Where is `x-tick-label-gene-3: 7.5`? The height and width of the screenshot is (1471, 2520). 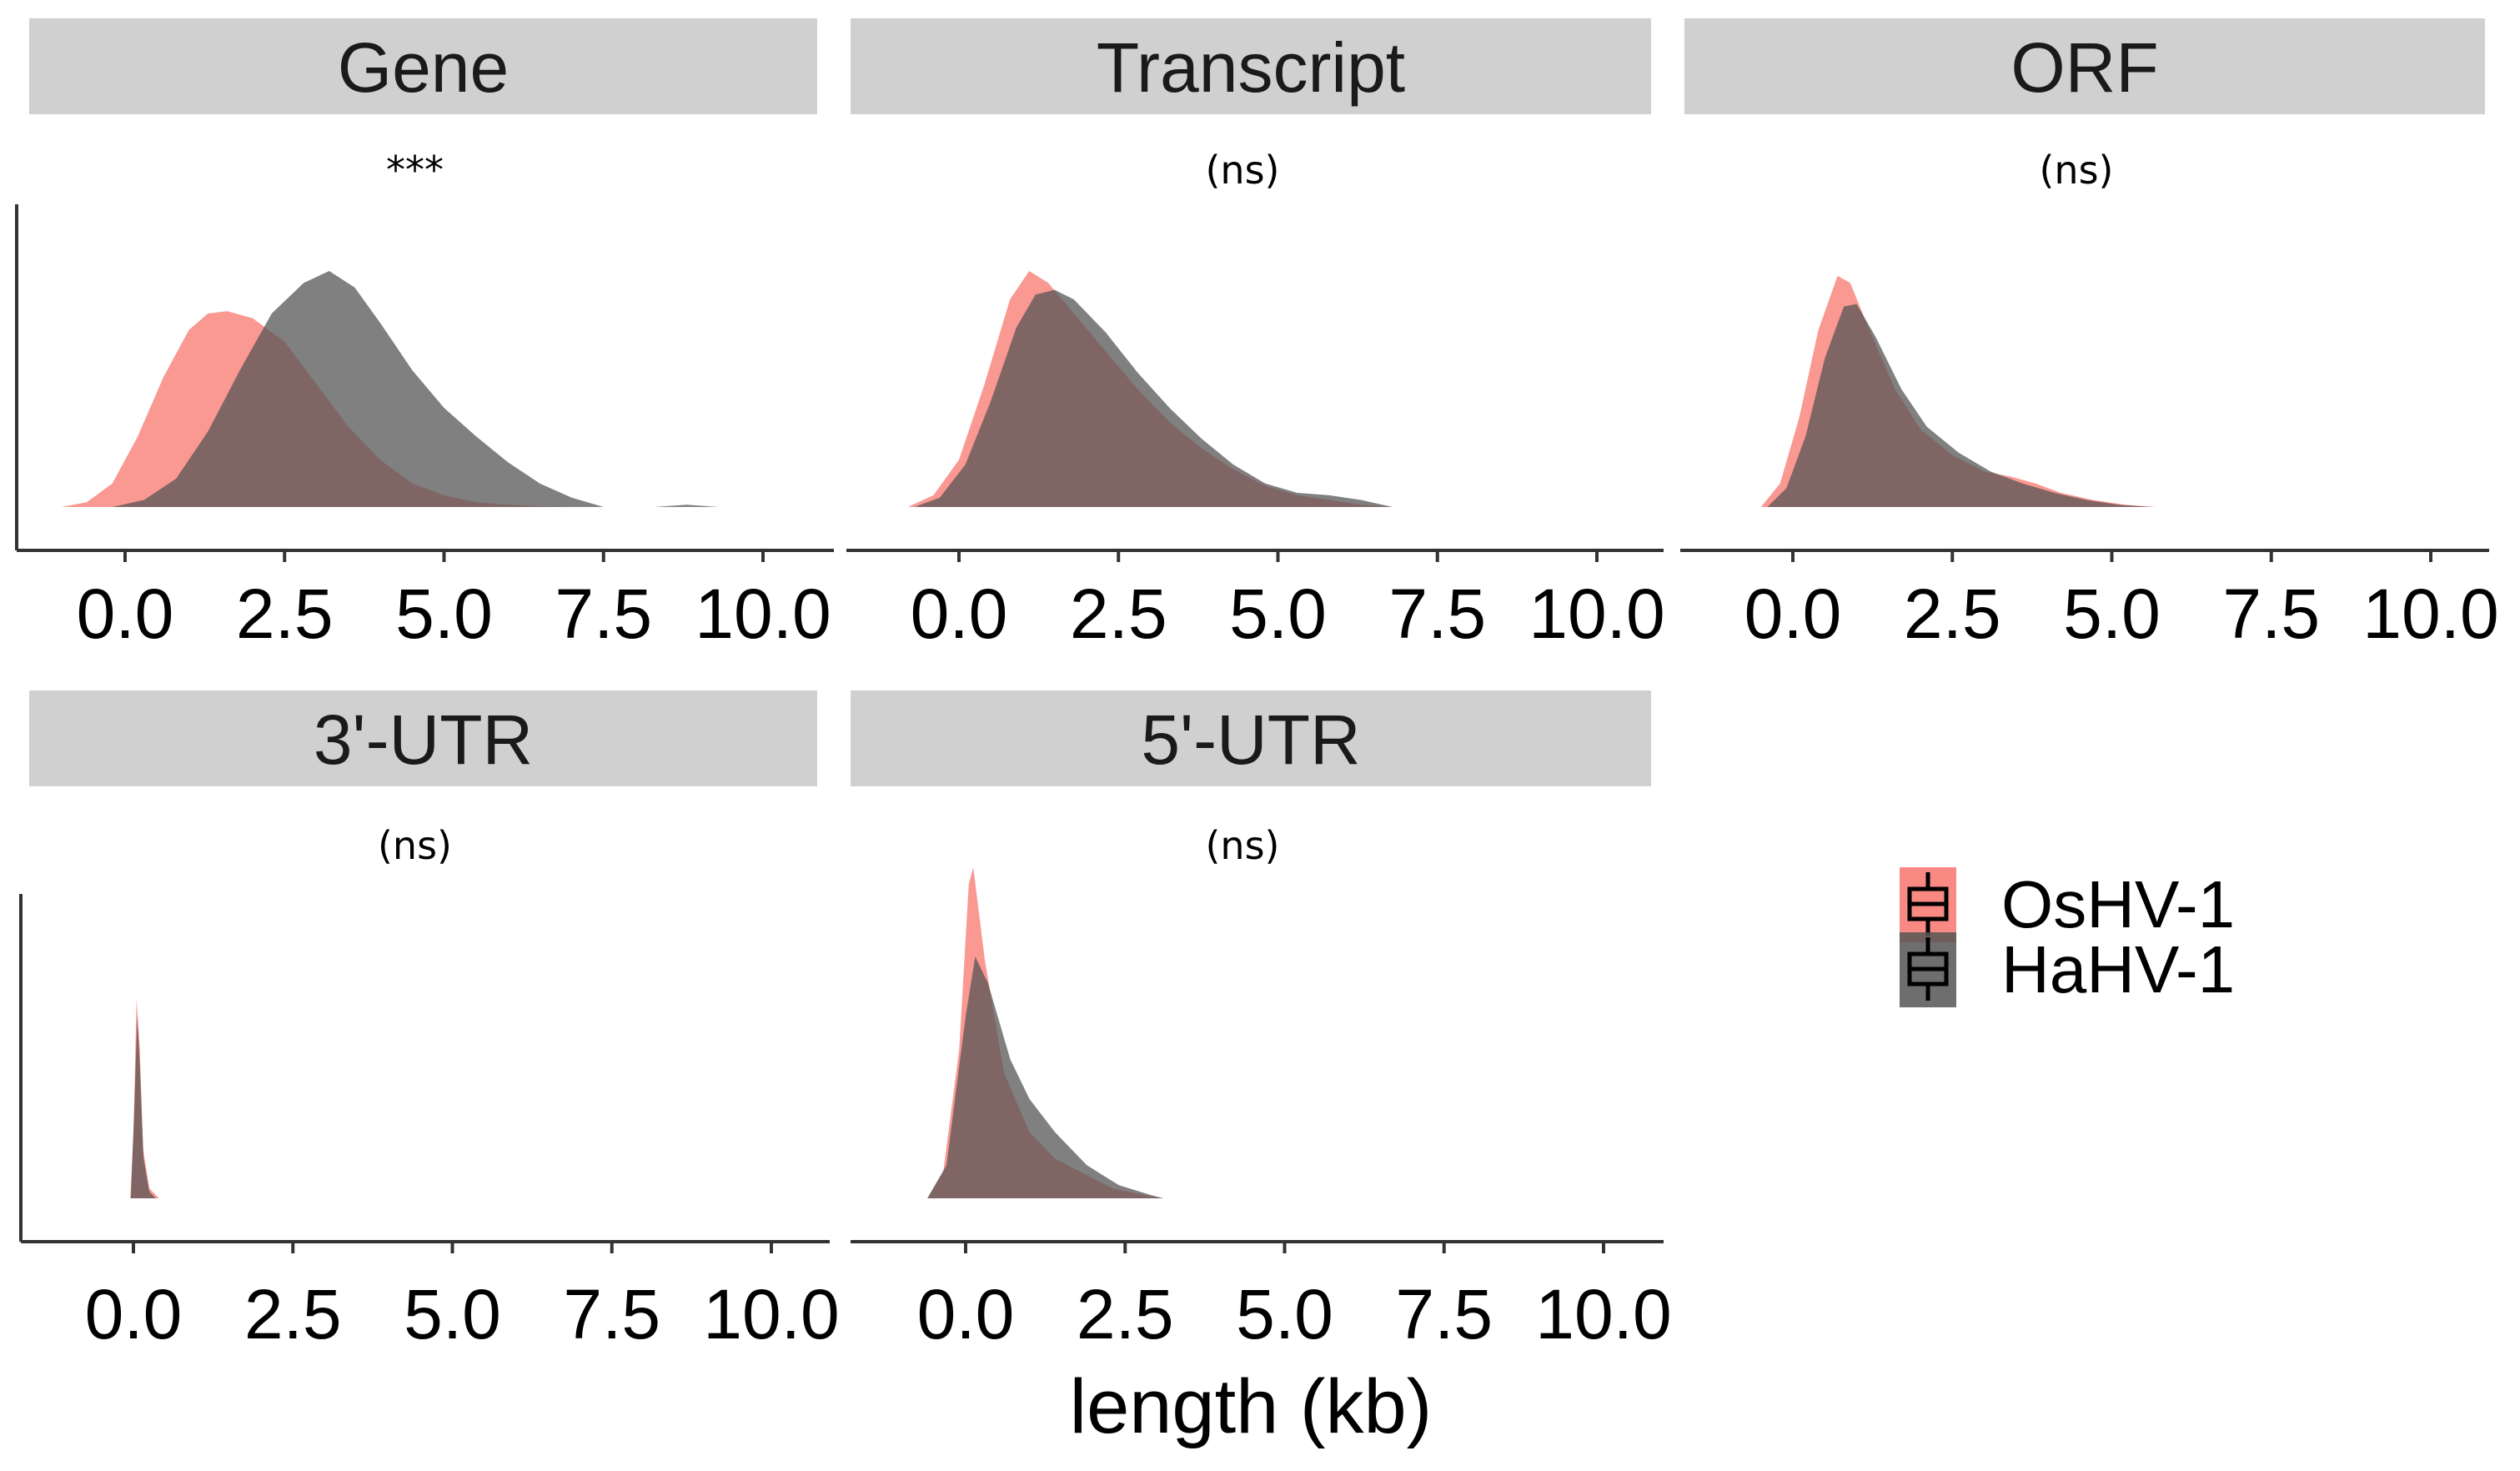
x-tick-label-gene-3: 7.5 is located at coordinates (603, 614).